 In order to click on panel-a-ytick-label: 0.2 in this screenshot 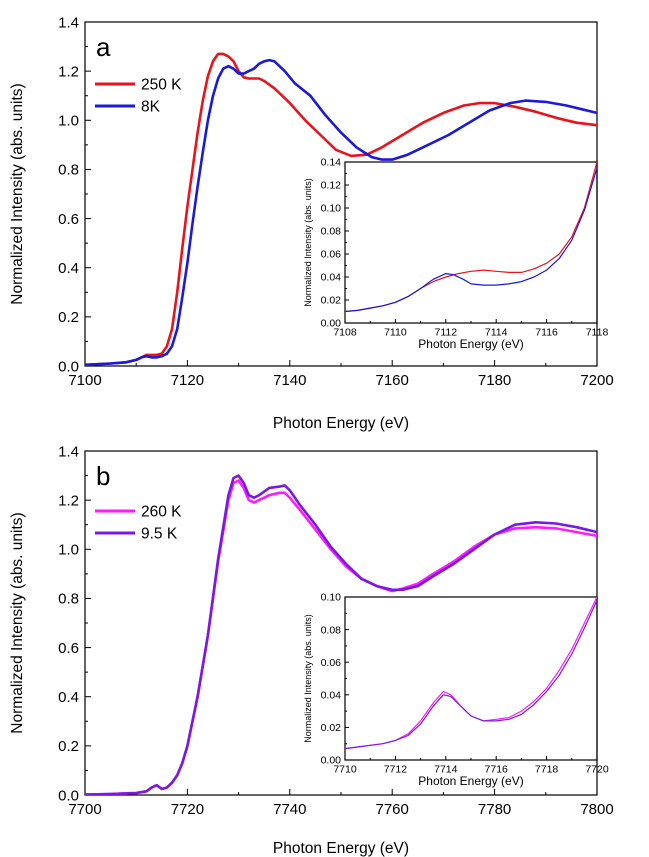, I will do `click(68, 317)`.